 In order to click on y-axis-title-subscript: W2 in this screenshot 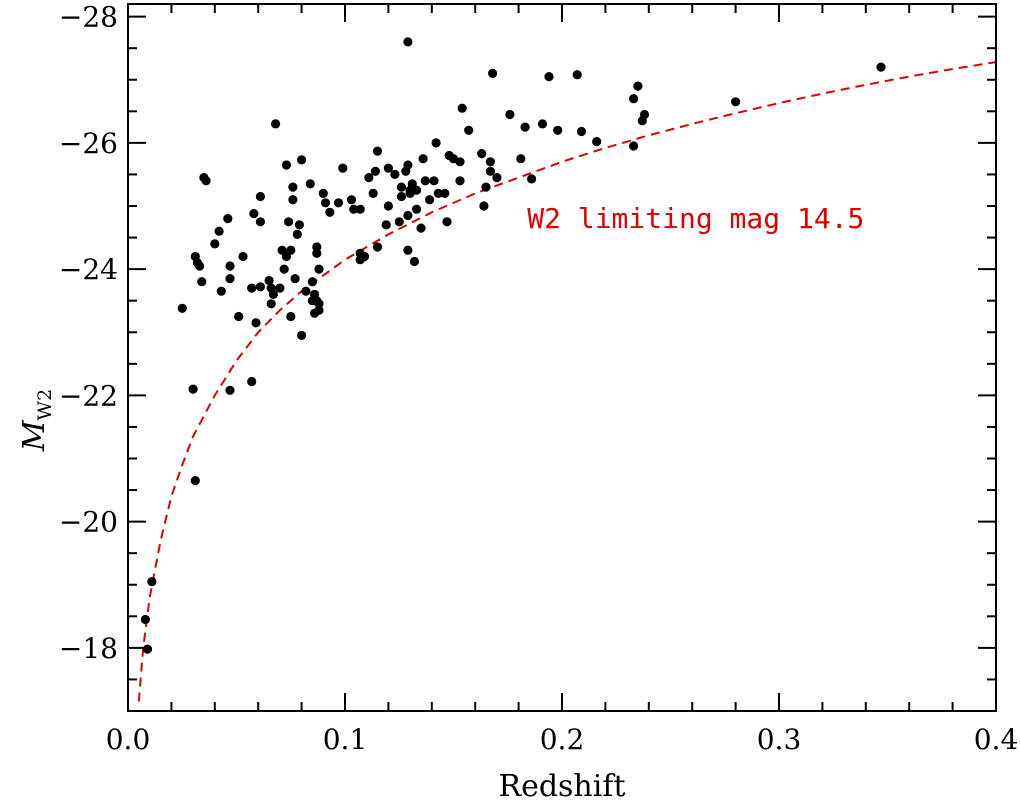, I will do `click(45, 405)`.